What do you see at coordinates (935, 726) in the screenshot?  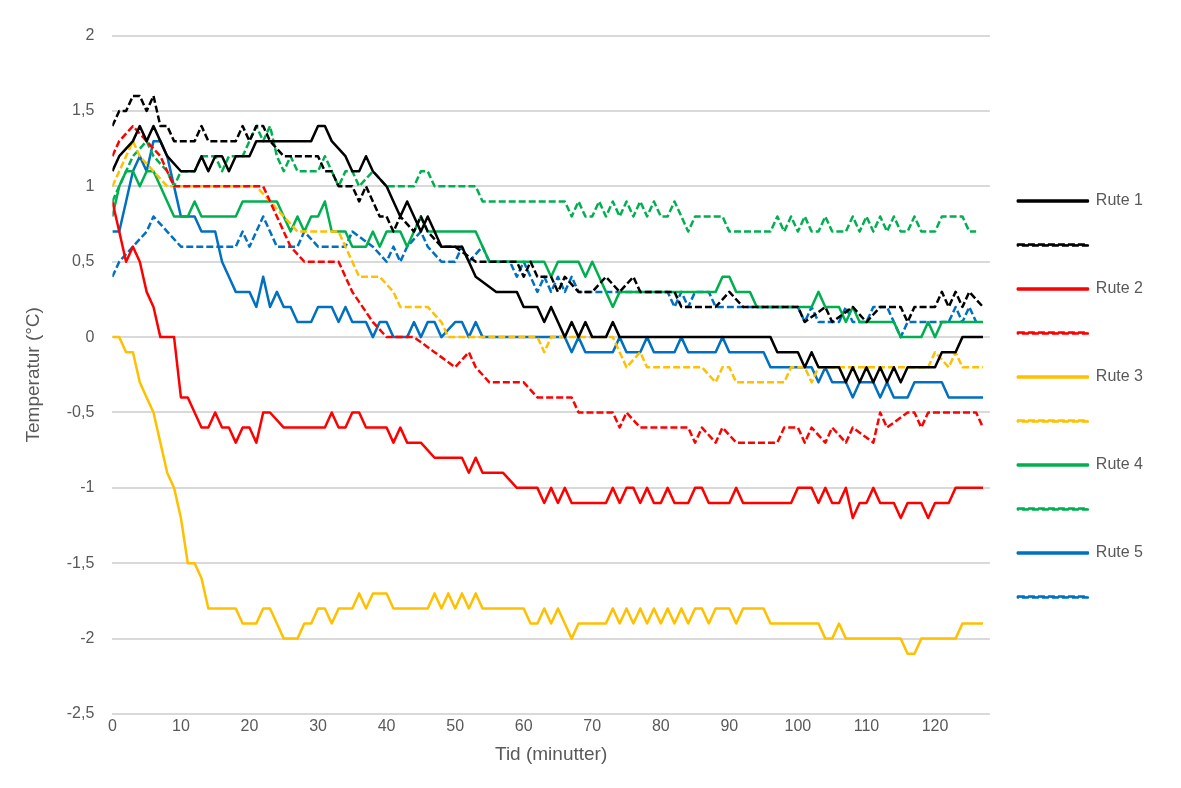 I see `x-tick-label: 120` at bounding box center [935, 726].